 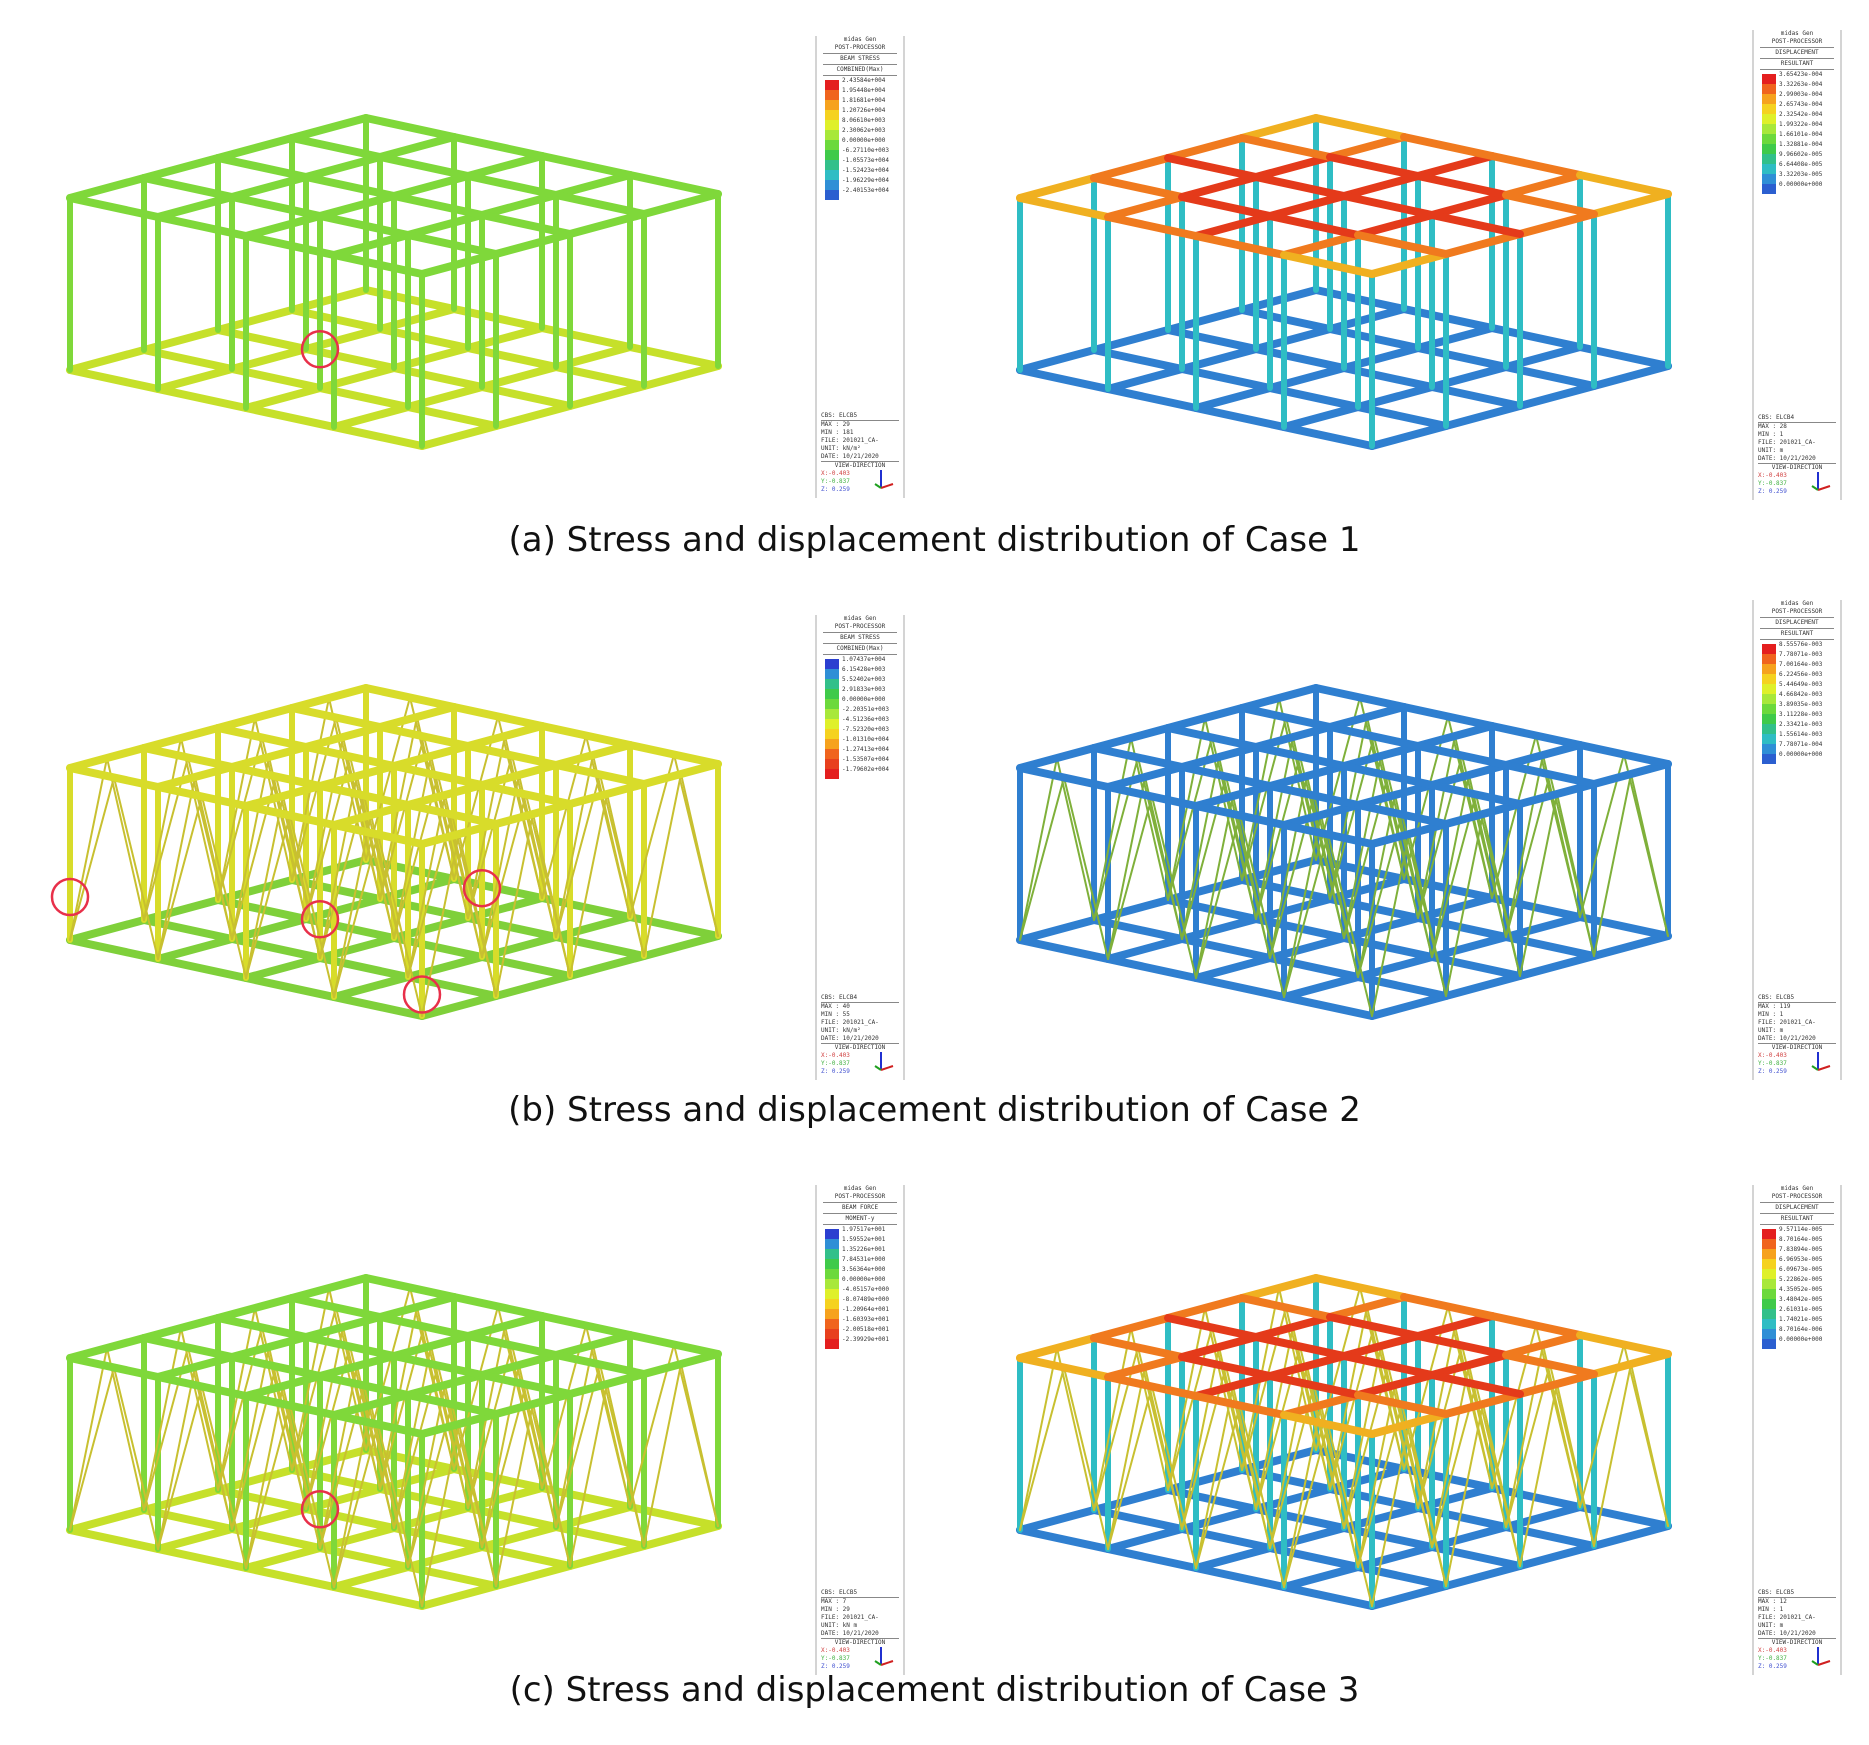 What do you see at coordinates (1797, 611) in the screenshot?
I see `legend-module: POST-PROCESSOR` at bounding box center [1797, 611].